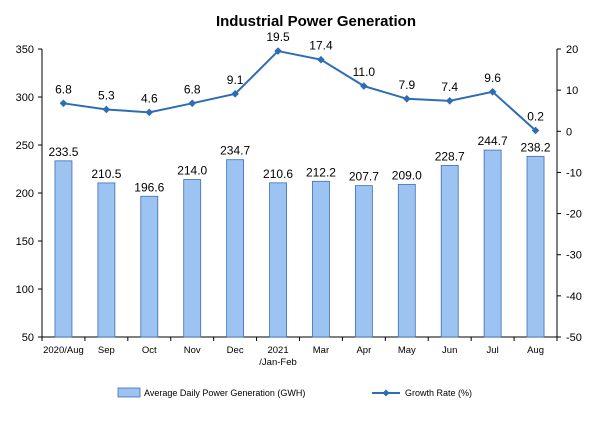 This screenshot has width=602, height=446. What do you see at coordinates (224, 393) in the screenshot?
I see `legend-label-bars: Average Daily Power Generation (GWH)` at bounding box center [224, 393].